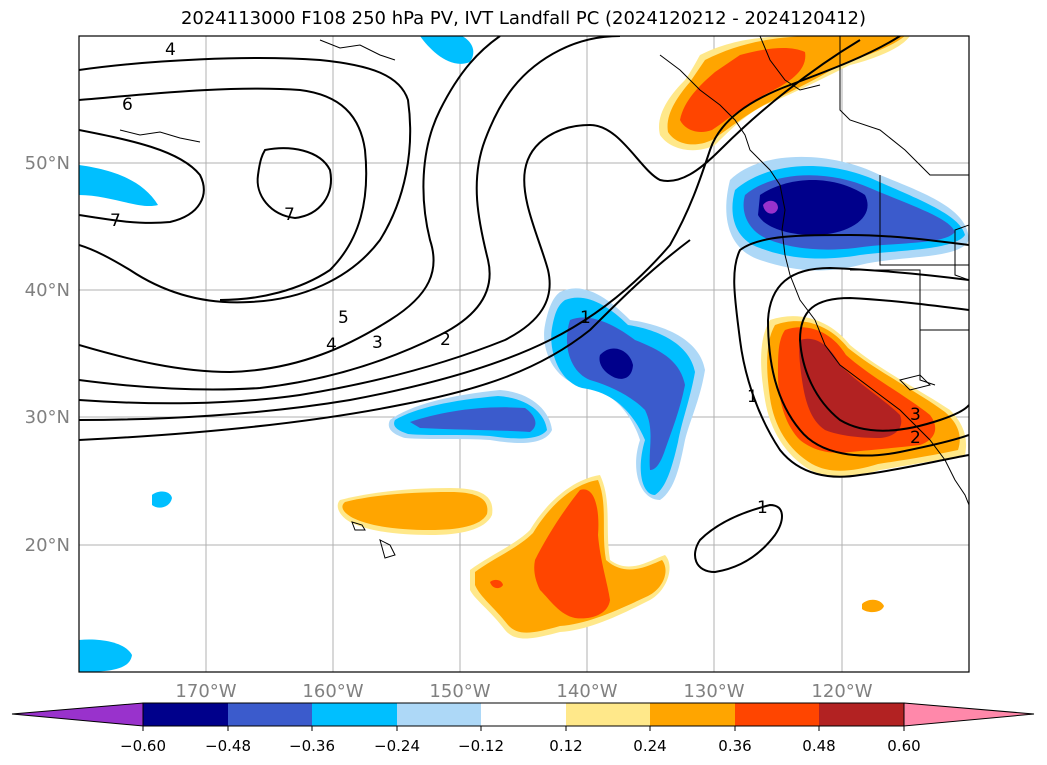  Describe the element at coordinates (903, 746) in the screenshot. I see `colorbar-tick-label: 0.60` at that location.